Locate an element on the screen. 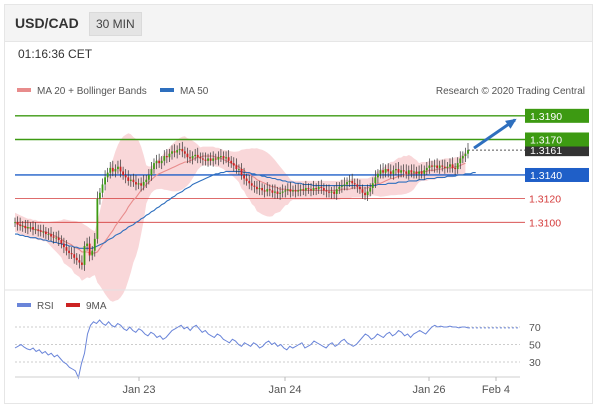 This screenshot has width=599, height=411. rsi-tick-label: 70 is located at coordinates (535, 328).